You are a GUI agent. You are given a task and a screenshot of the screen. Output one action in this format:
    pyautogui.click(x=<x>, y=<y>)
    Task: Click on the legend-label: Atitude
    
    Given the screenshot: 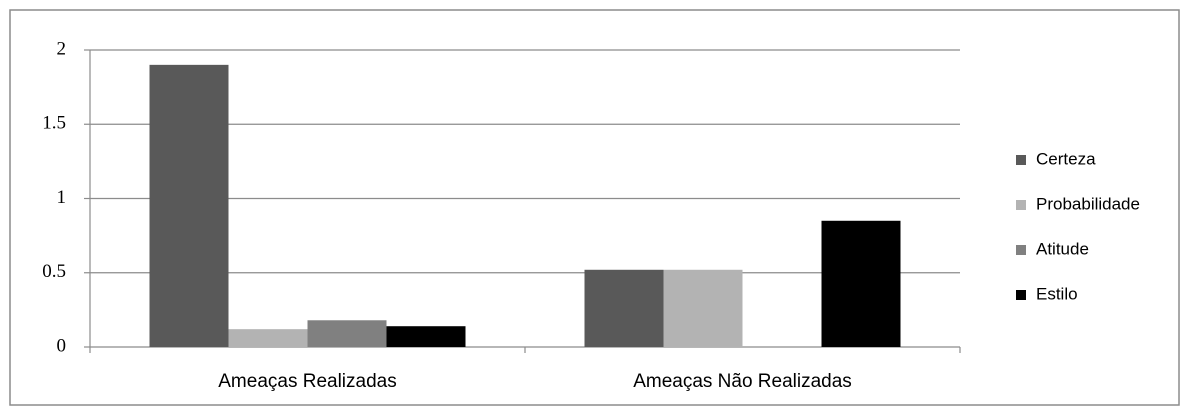 What is the action you would take?
    pyautogui.click(x=1062, y=248)
    